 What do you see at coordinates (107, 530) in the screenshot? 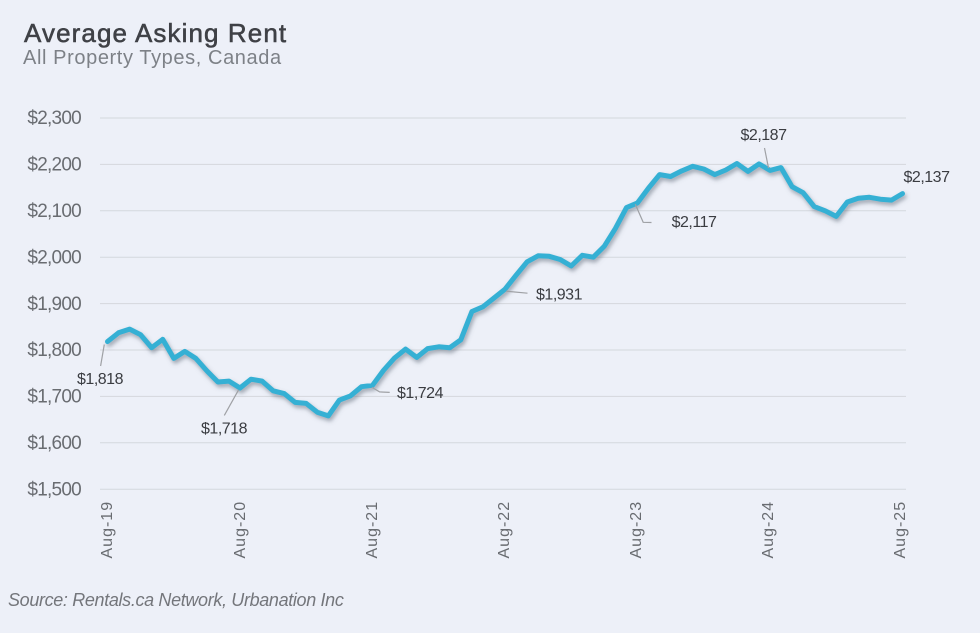
I see `svg-text: Aug-19` at bounding box center [107, 530].